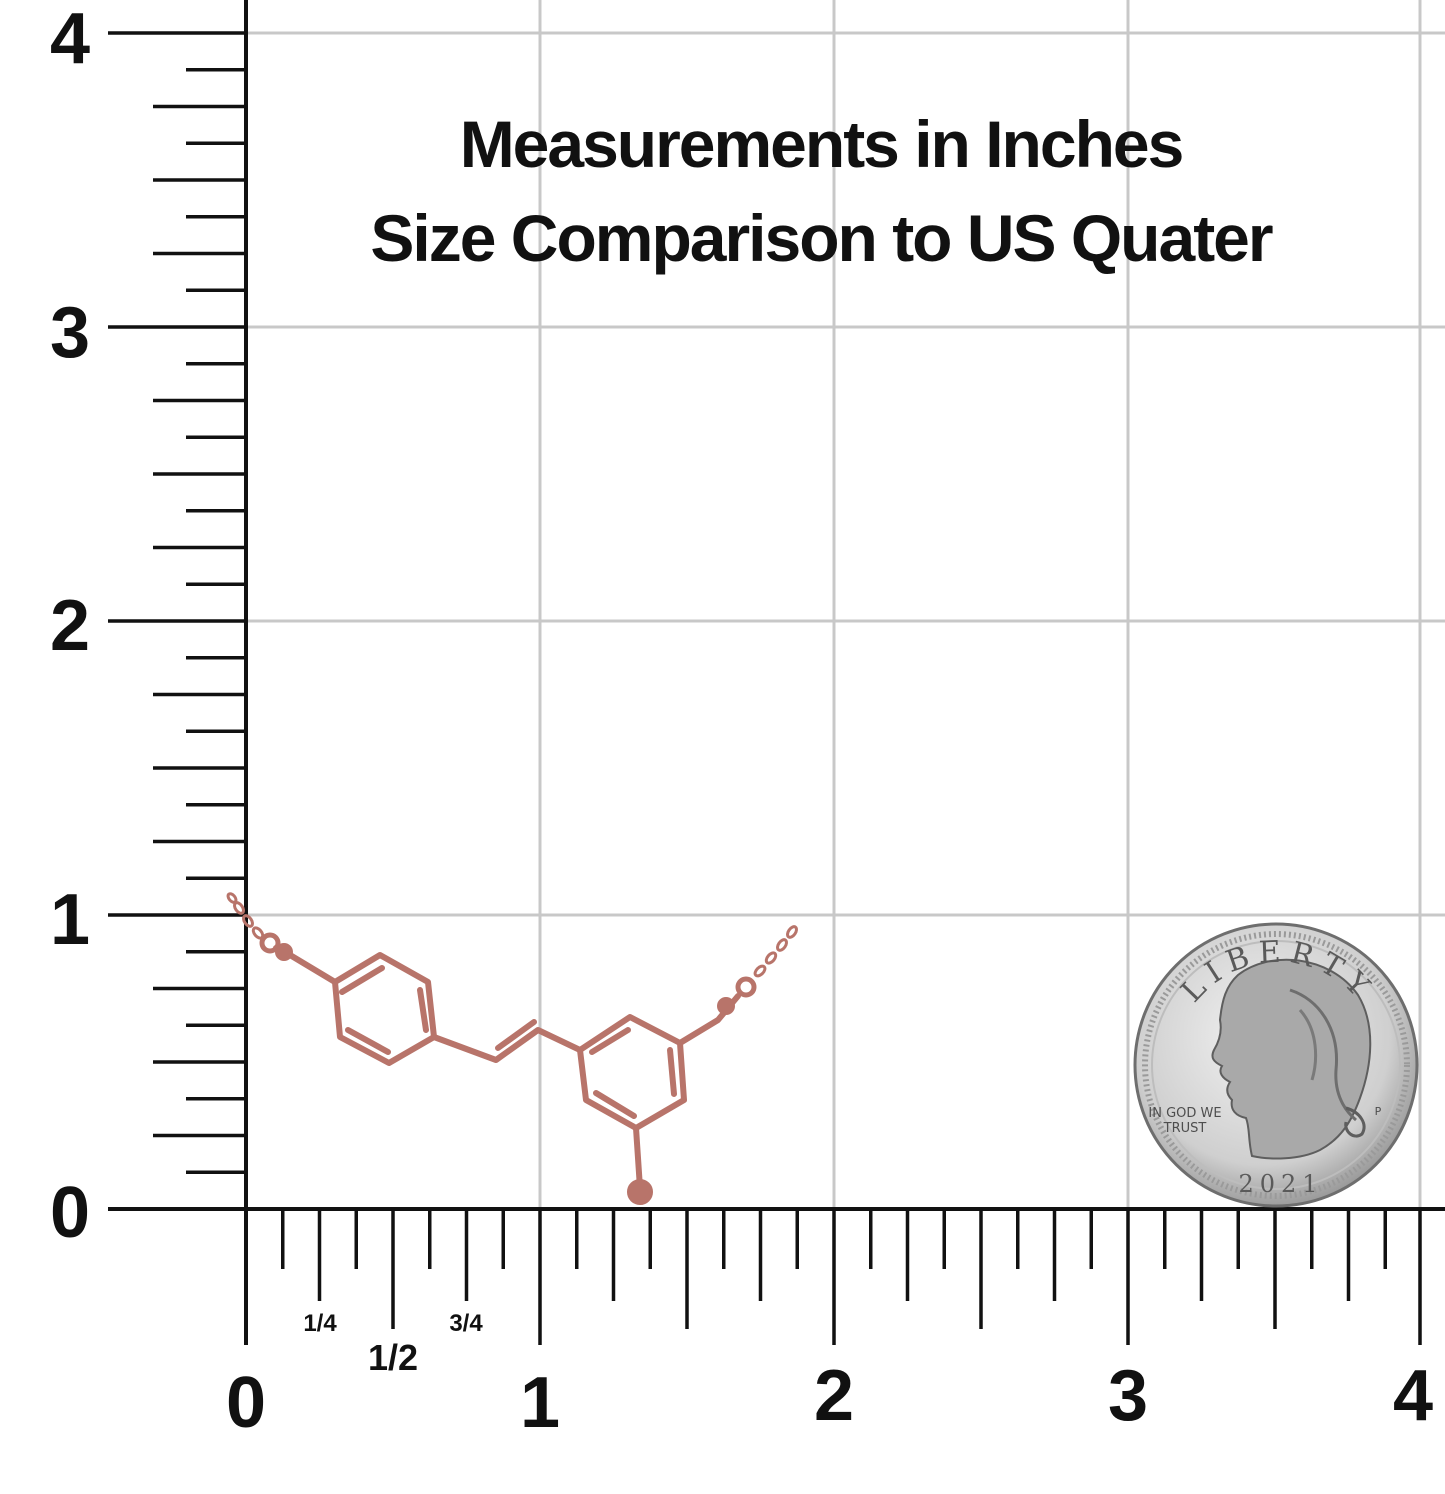  What do you see at coordinates (512, 1048) in the screenshot?
I see `molecule-necklace-icon` at bounding box center [512, 1048].